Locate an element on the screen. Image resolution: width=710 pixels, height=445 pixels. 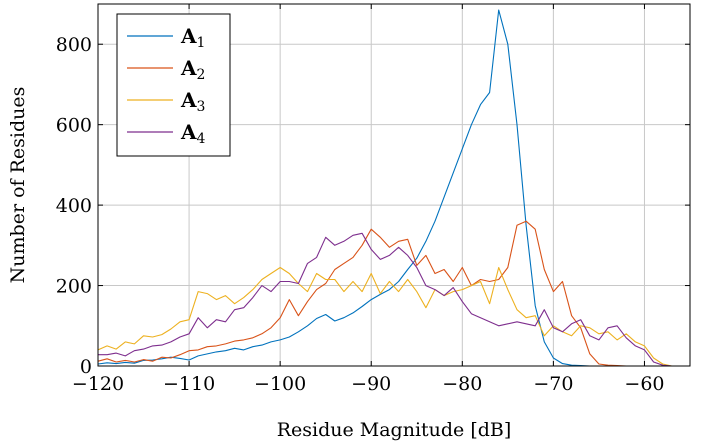
x-tick-label: −120 is located at coordinates (98, 384).